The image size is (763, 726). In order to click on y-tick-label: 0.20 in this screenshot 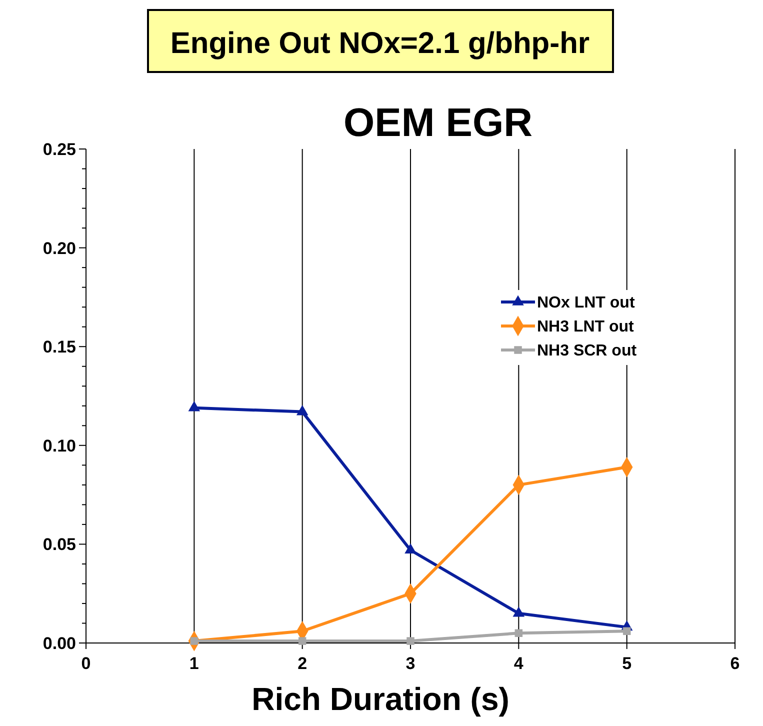, I will do `click(59, 248)`.